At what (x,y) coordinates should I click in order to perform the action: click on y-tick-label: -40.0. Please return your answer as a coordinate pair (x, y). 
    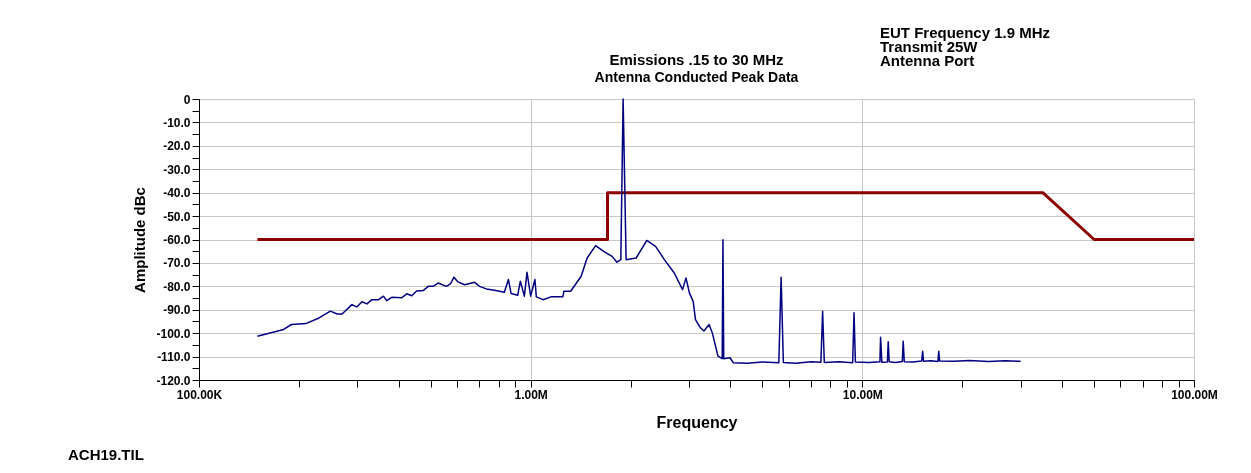
    Looking at the image, I should click on (177, 193).